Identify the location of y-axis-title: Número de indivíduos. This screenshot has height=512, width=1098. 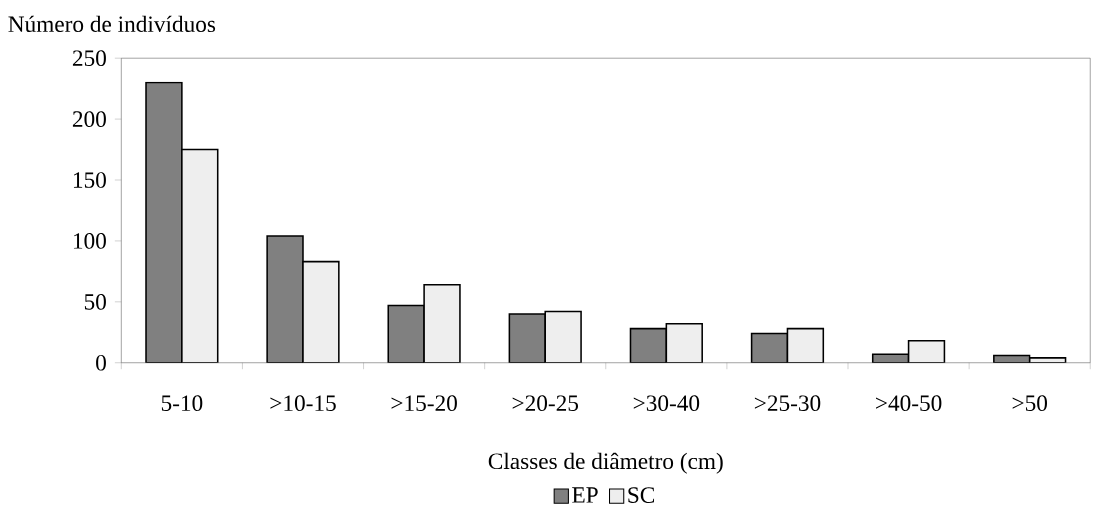
(112, 24).